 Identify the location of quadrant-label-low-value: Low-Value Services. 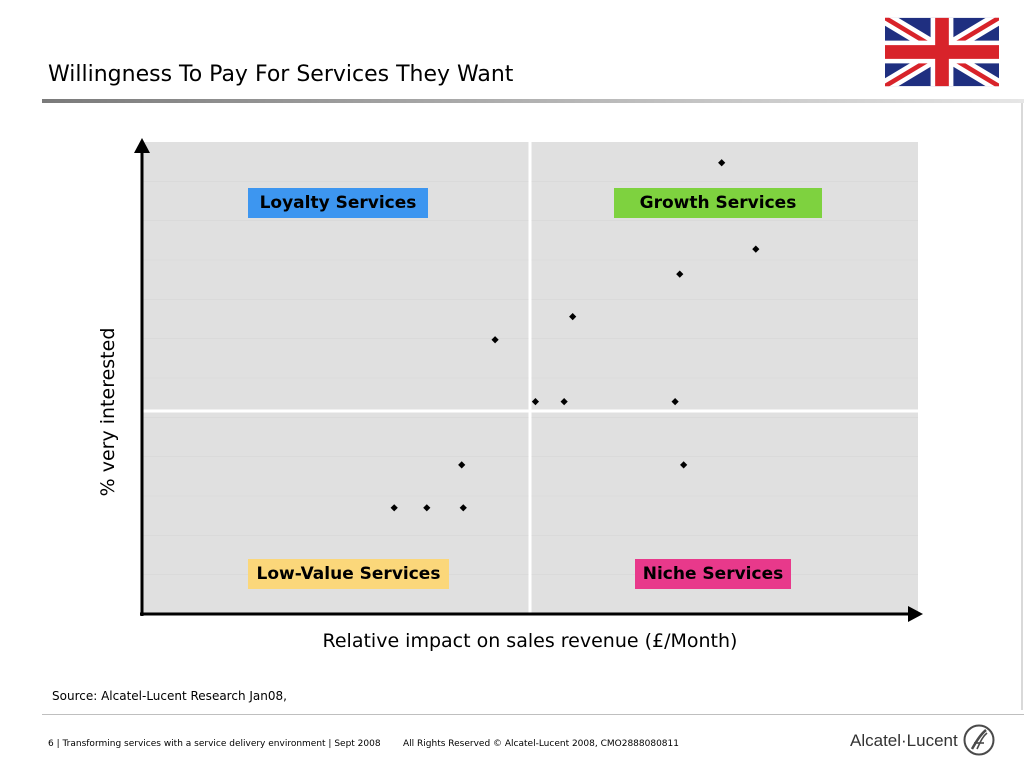
(348, 574).